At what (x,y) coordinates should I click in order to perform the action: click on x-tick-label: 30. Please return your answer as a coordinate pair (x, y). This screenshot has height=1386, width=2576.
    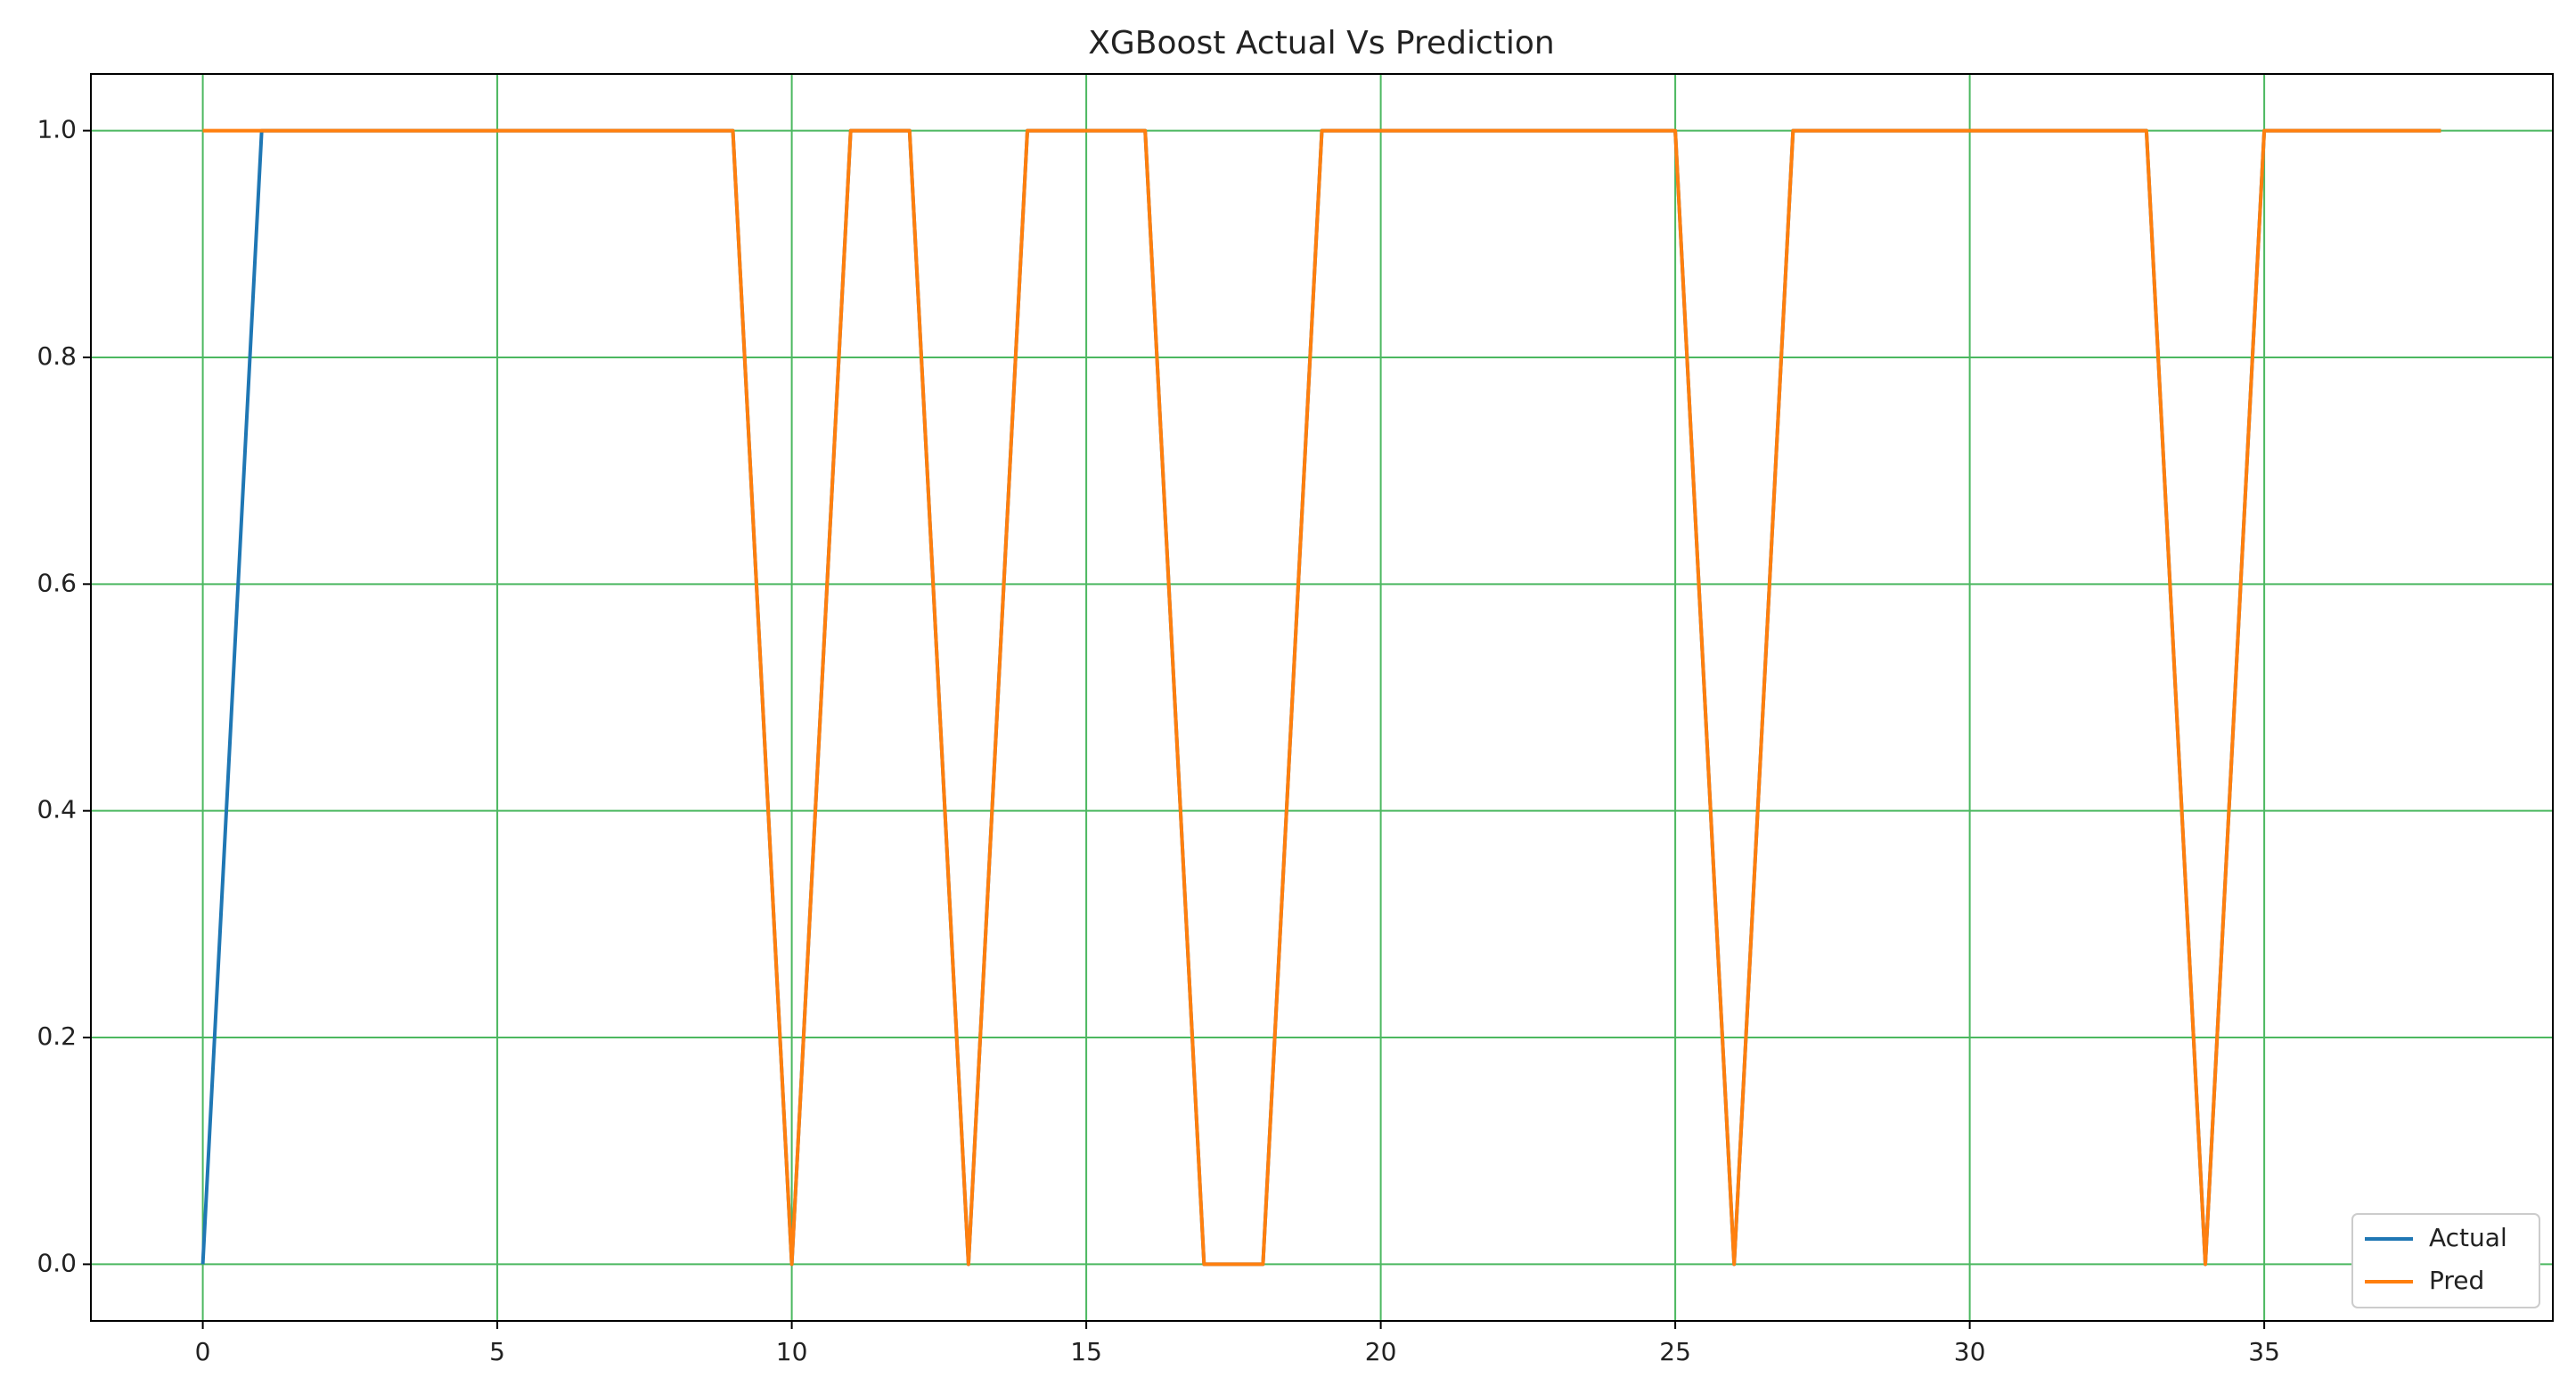
    Looking at the image, I should click on (1970, 1352).